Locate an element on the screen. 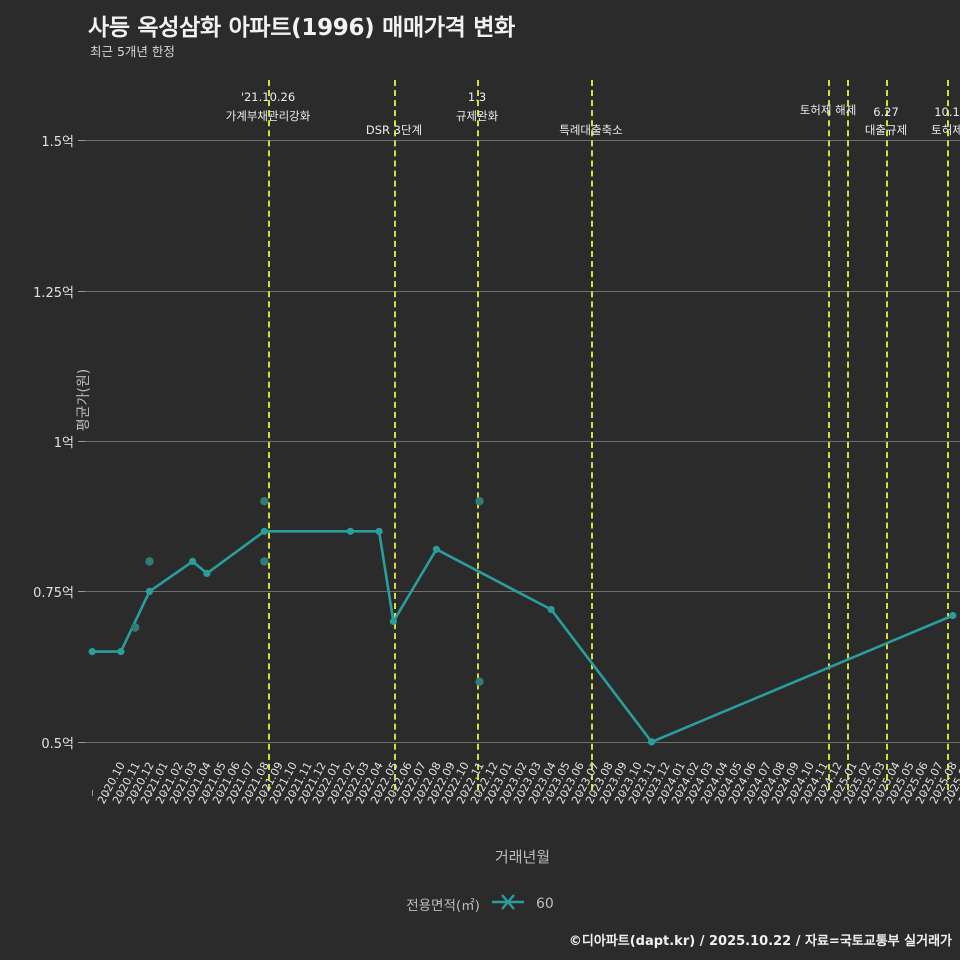  y-axis-tick-label: 1억 is located at coordinates (63, 444).